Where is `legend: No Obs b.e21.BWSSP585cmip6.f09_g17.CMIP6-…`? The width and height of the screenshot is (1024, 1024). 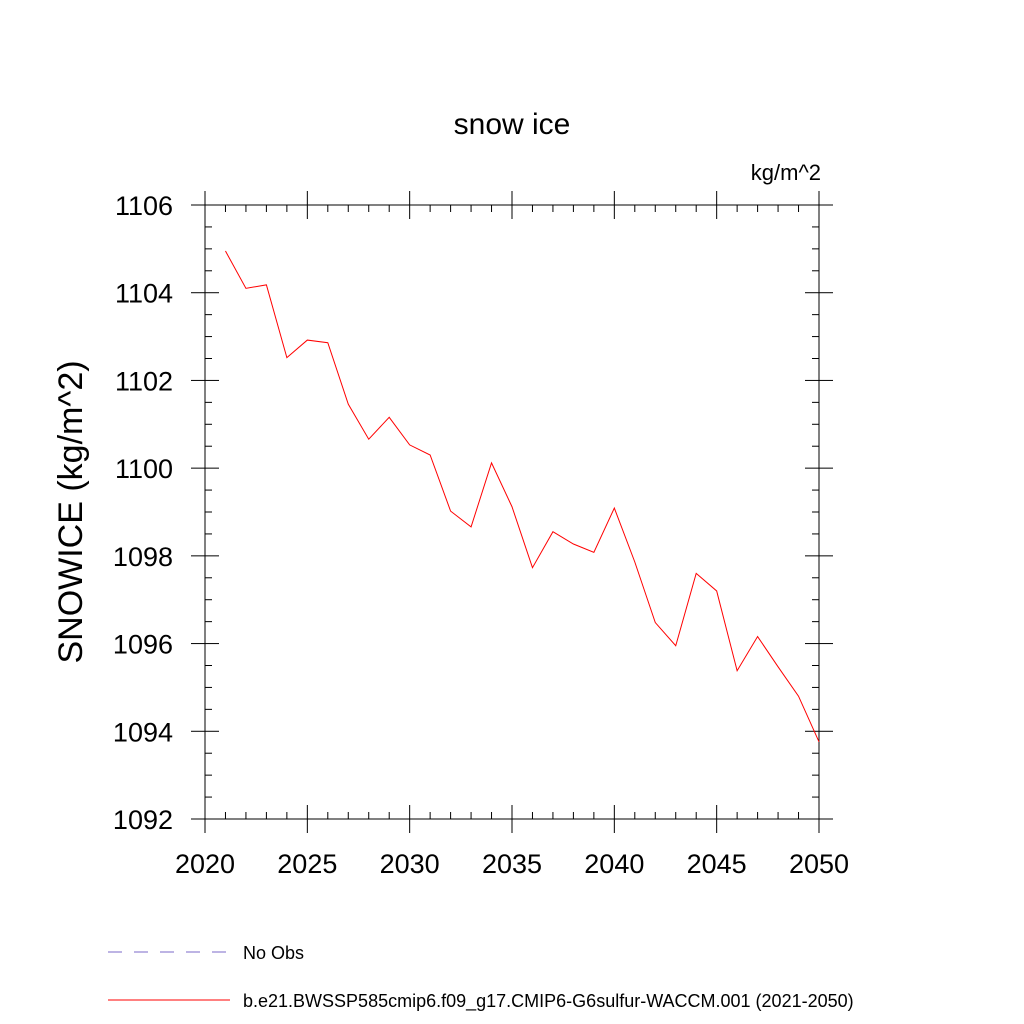 legend: No Obs b.e21.BWSSP585cmip6.f09_g17.CMIP6-… is located at coordinates (481, 977).